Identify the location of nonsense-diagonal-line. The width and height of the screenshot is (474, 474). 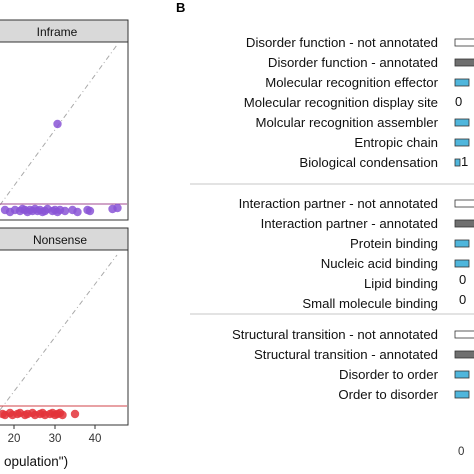
(59, 332).